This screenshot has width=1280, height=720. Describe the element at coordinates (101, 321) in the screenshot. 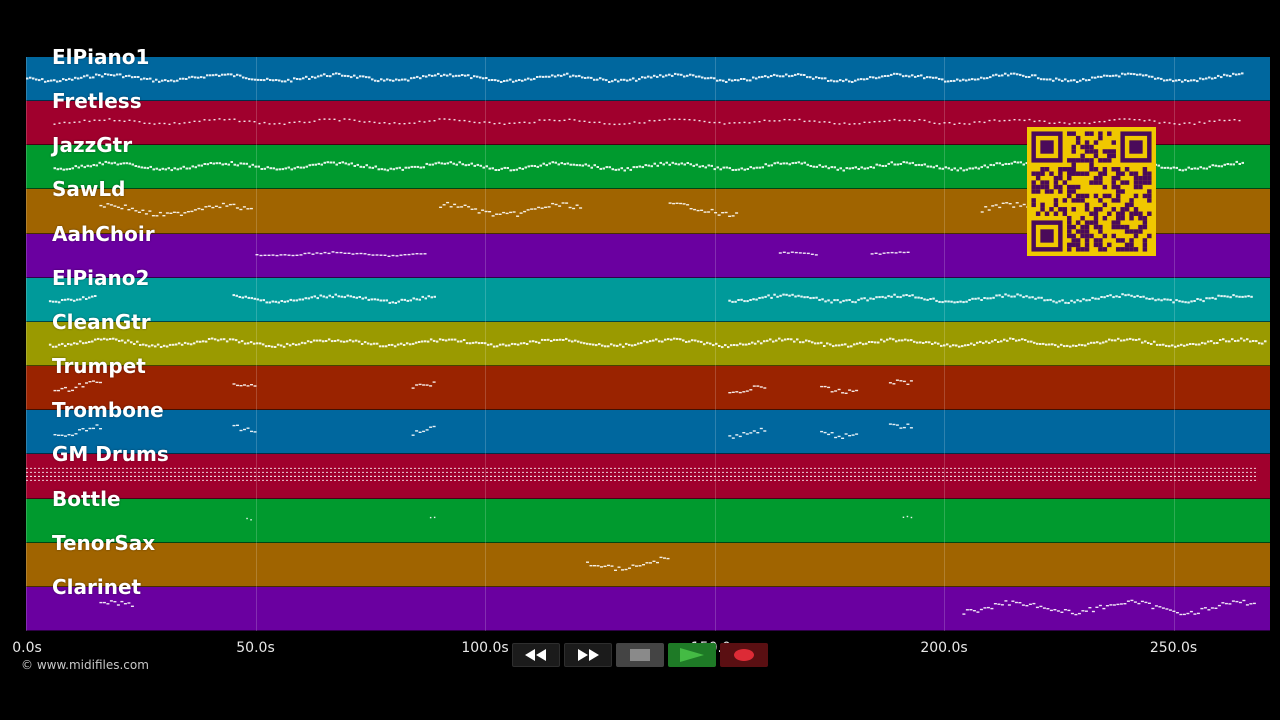

I see `track-name: CleanGtr` at that location.